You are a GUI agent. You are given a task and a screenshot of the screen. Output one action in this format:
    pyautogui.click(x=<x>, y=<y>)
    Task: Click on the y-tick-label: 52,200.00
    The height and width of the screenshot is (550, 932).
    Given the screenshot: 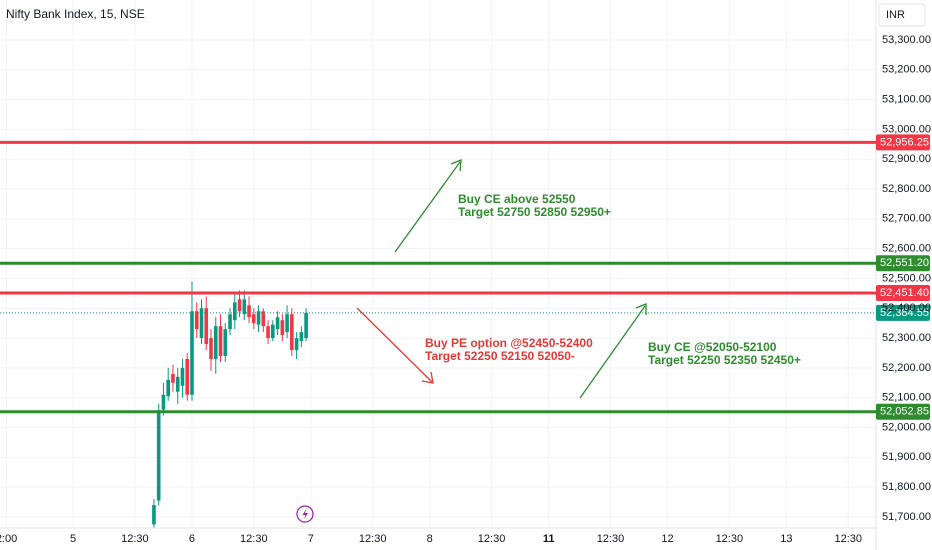 What is the action you would take?
    pyautogui.click(x=906, y=368)
    